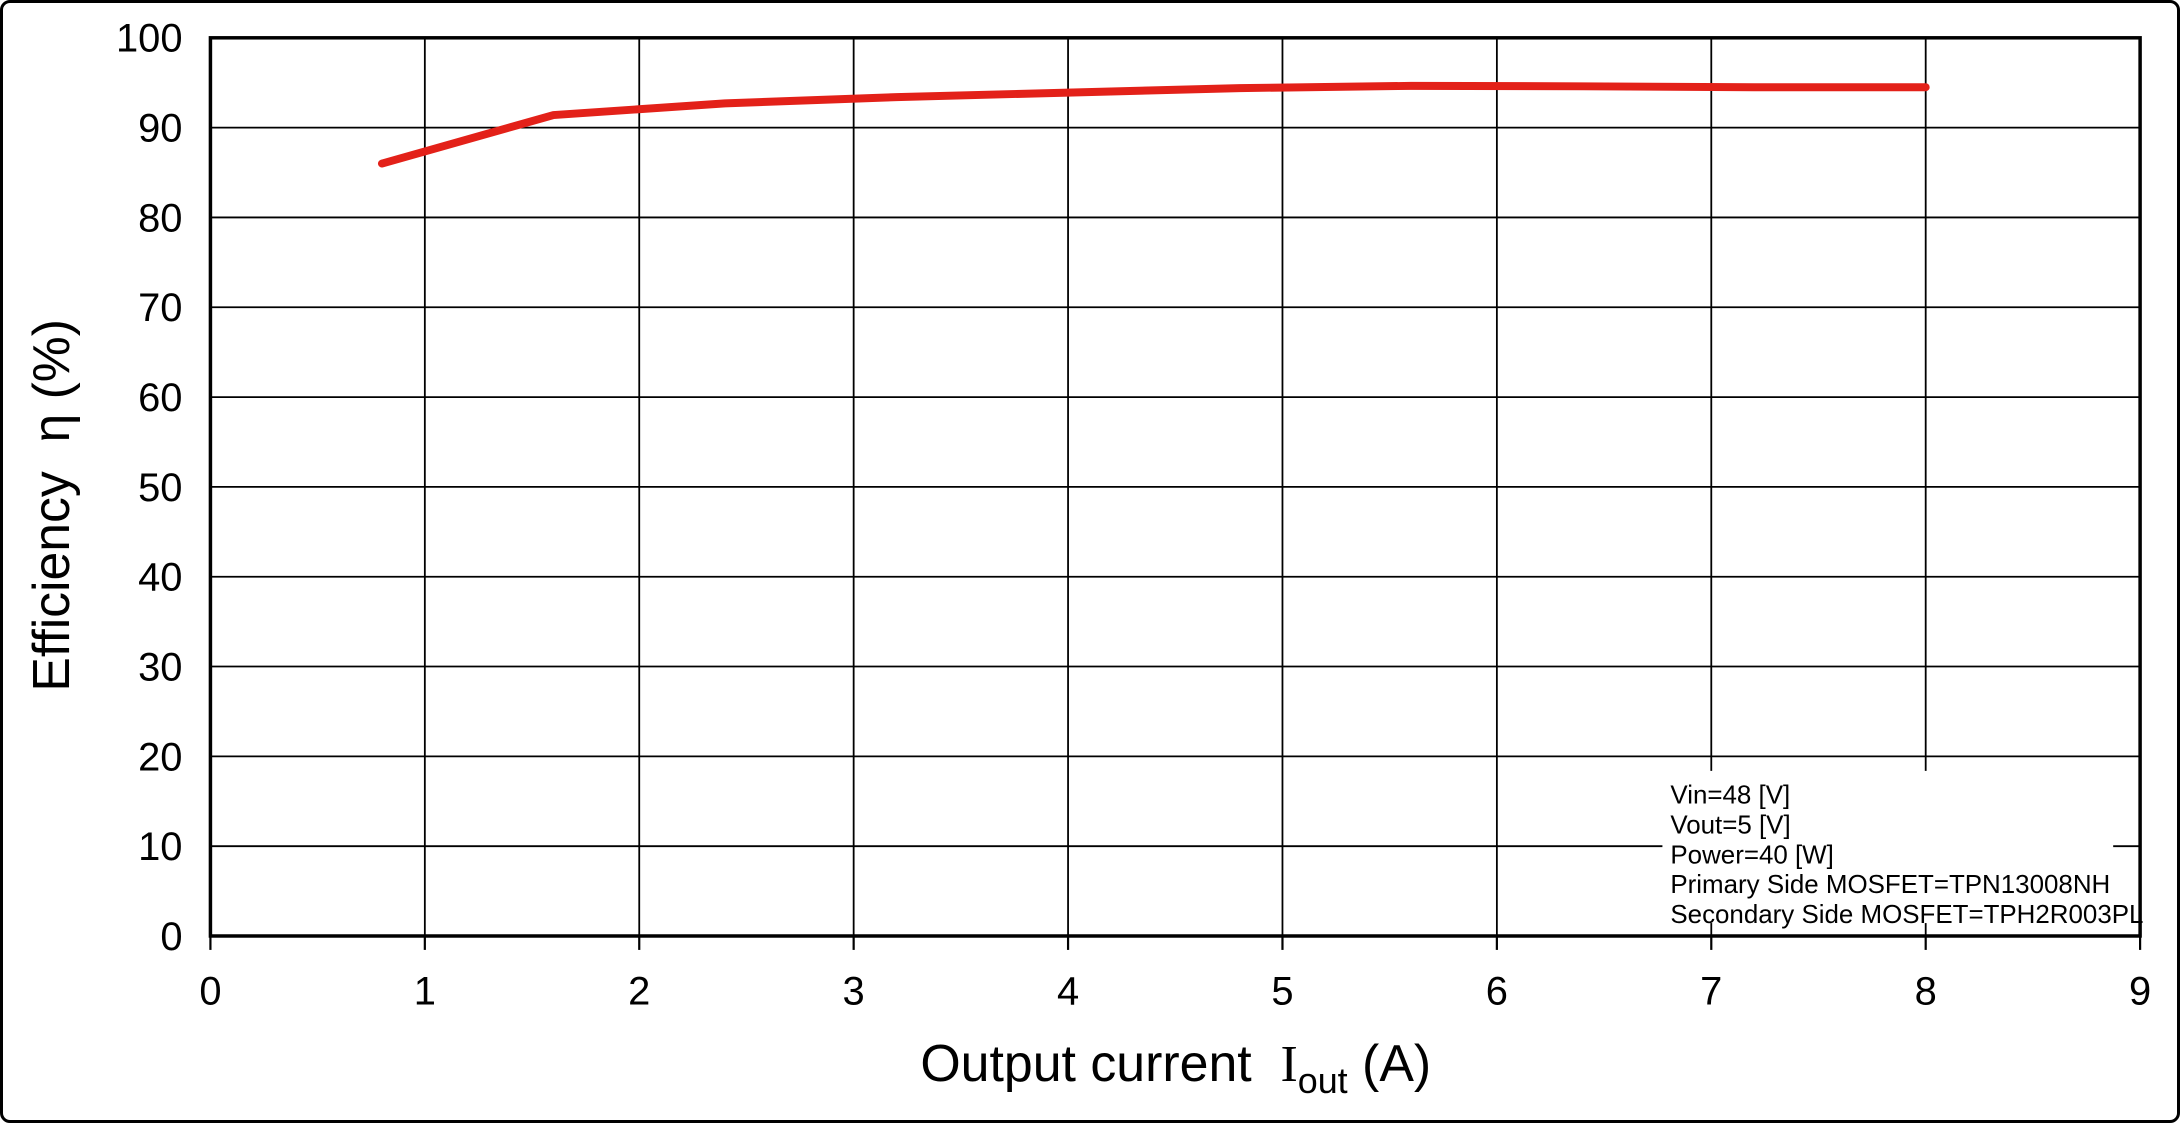 The height and width of the screenshot is (1123, 2180). What do you see at coordinates (1890, 885) in the screenshot?
I see `annotation-line: Primary Side MOSFET=TPN13008NH` at bounding box center [1890, 885].